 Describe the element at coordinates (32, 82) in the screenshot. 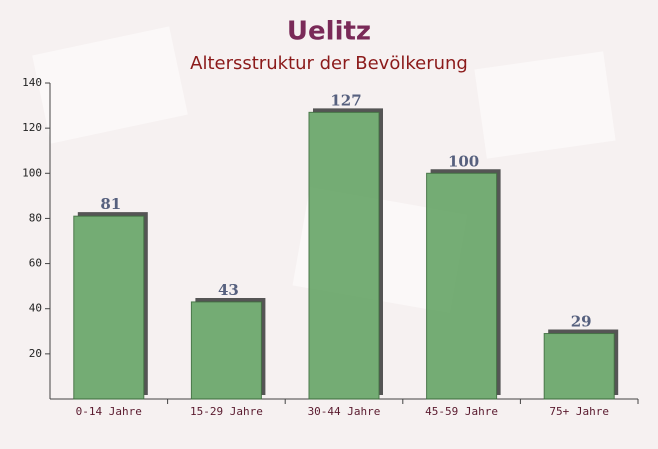

I see `y-tick-label: 140` at that location.